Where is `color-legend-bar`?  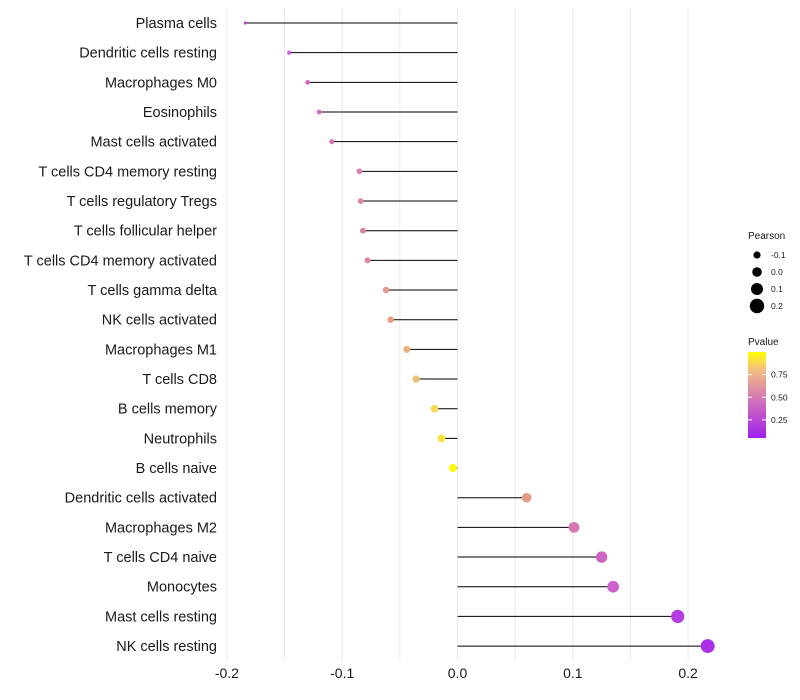 color-legend-bar is located at coordinates (757, 395).